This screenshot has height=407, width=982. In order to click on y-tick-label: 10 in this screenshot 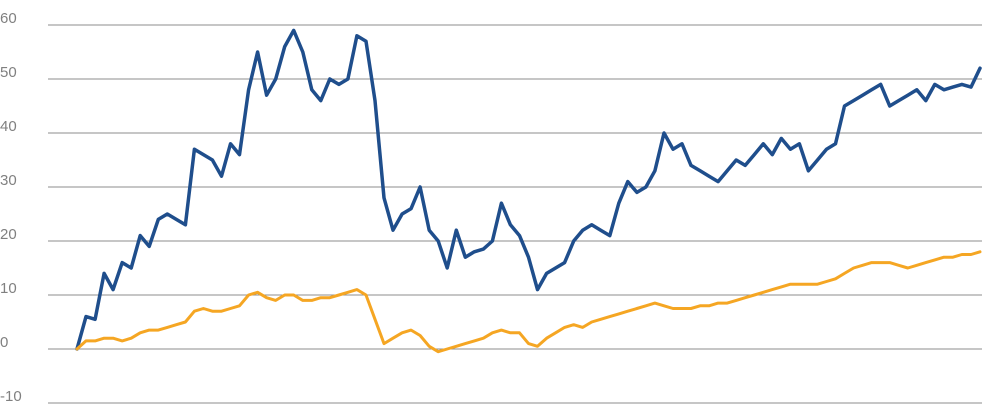, I will do `click(8, 288)`.